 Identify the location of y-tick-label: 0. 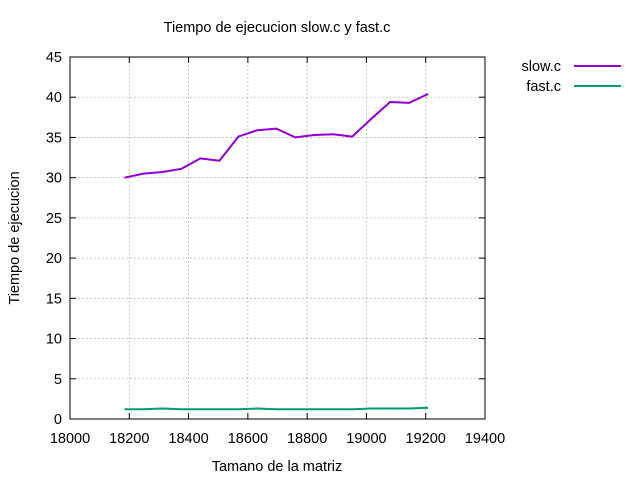
(58, 420).